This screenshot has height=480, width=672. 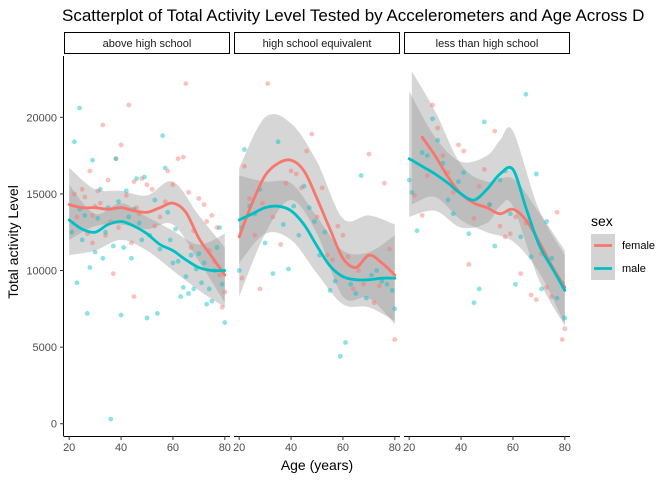 What do you see at coordinates (602, 221) in the screenshot?
I see `legend-title: sex` at bounding box center [602, 221].